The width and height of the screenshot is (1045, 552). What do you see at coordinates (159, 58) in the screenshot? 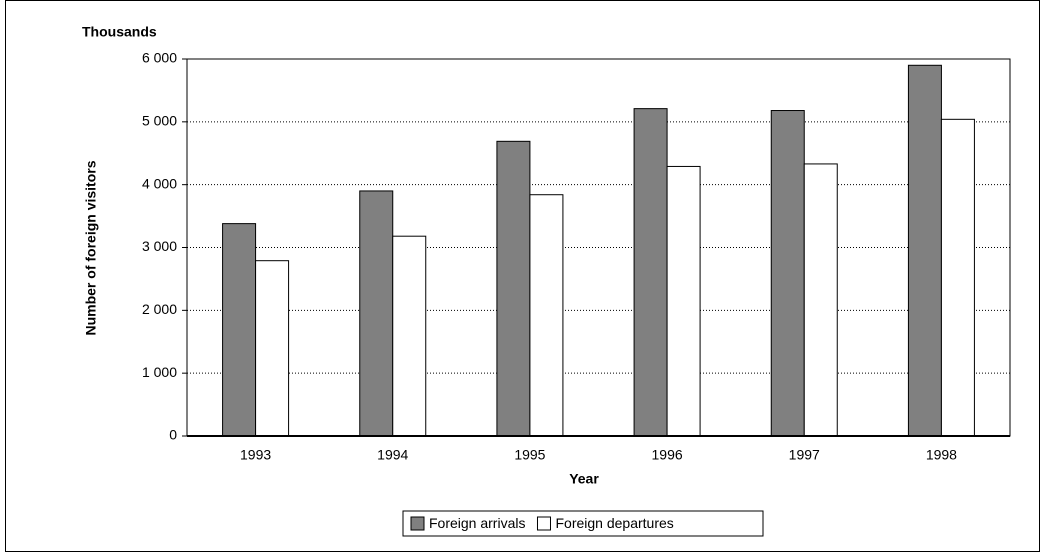
I see `y-tick-label: 6 000` at bounding box center [159, 58].